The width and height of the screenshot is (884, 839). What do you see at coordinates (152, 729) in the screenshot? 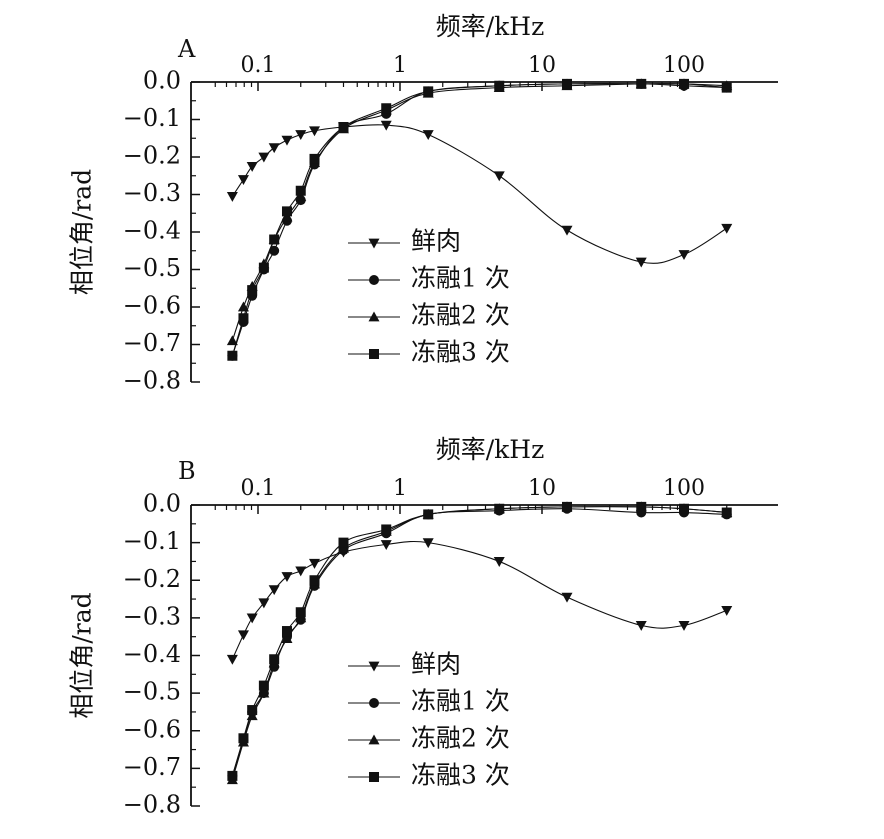
I see `y-tick-label: −0.6` at bounding box center [152, 729].